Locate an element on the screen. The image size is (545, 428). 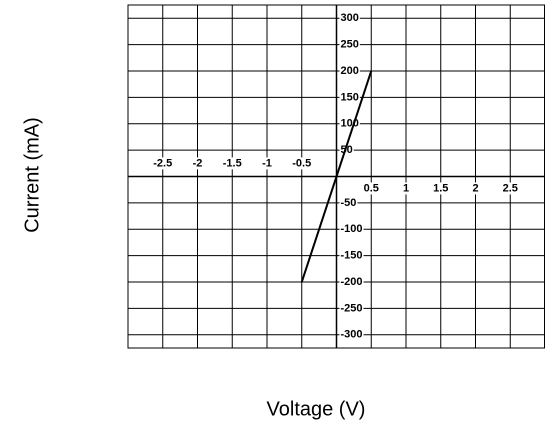
y-tick-label: -250 is located at coordinates (352, 308).